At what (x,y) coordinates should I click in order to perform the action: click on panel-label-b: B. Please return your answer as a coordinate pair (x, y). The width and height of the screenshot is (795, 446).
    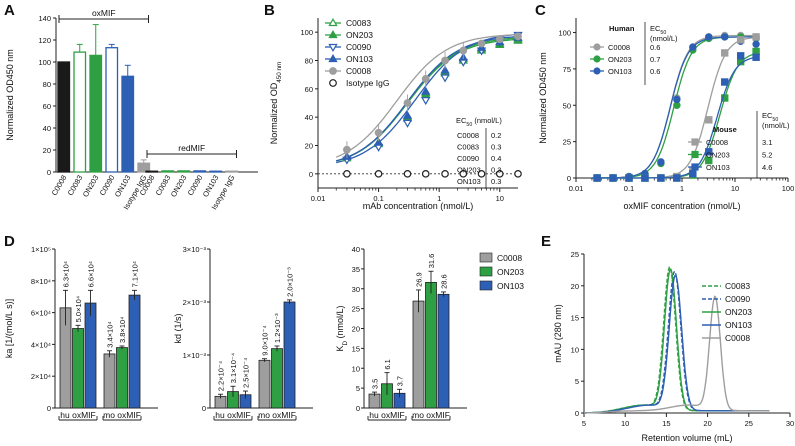
    Looking at the image, I should click on (269, 10).